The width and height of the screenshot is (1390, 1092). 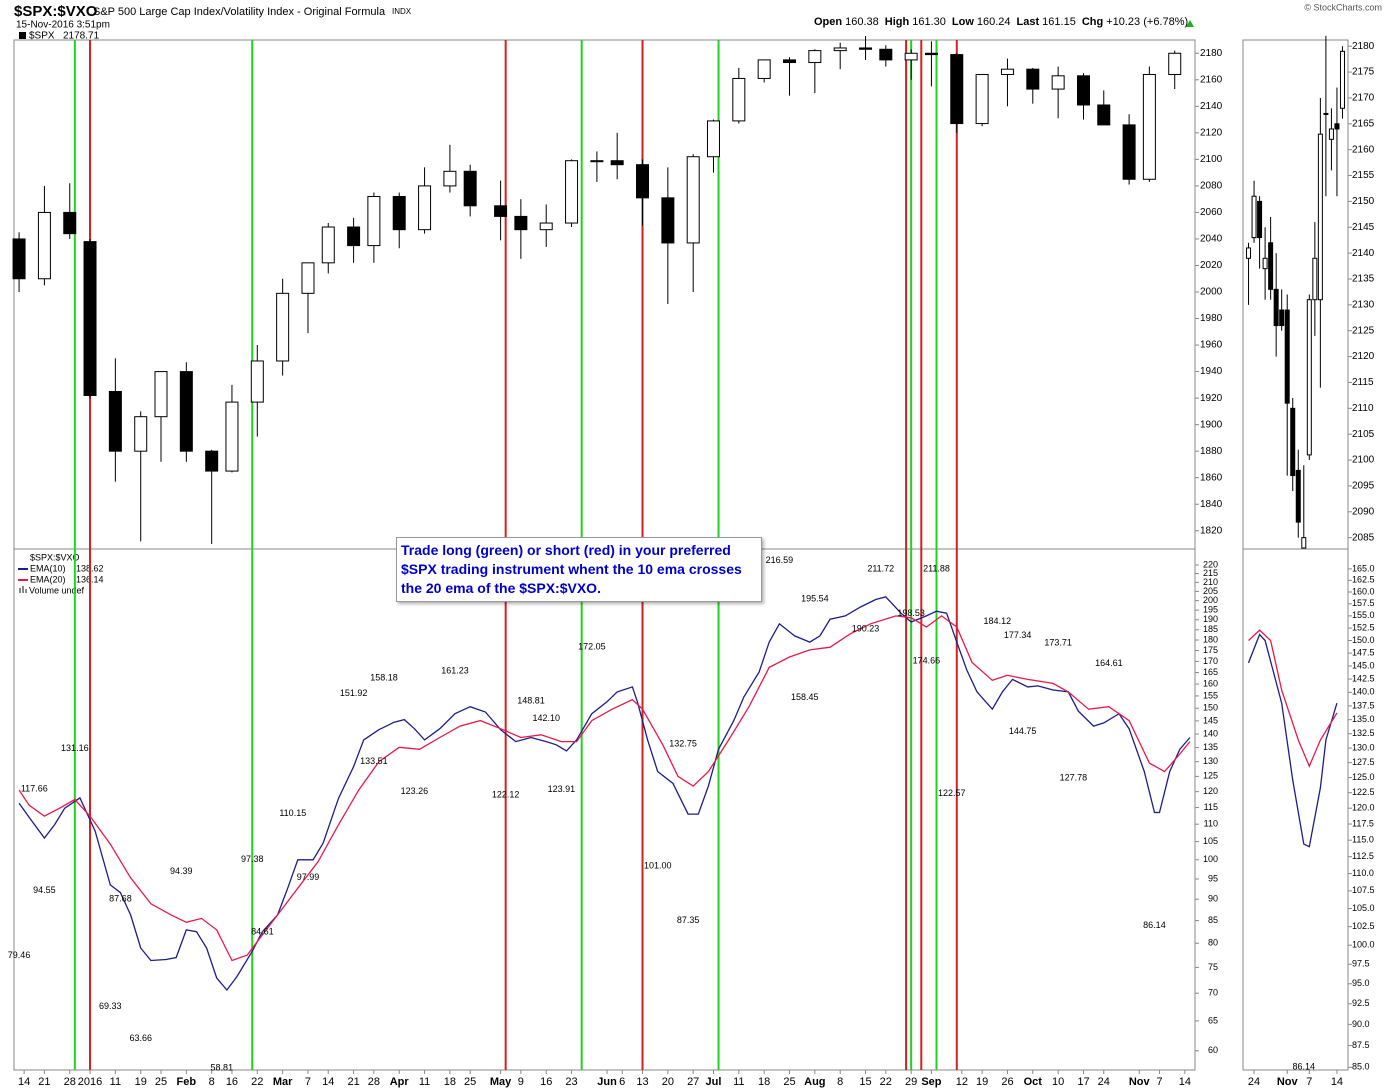 What do you see at coordinates (1211, 318) in the screenshot?
I see `y-tick-label: 1980` at bounding box center [1211, 318].